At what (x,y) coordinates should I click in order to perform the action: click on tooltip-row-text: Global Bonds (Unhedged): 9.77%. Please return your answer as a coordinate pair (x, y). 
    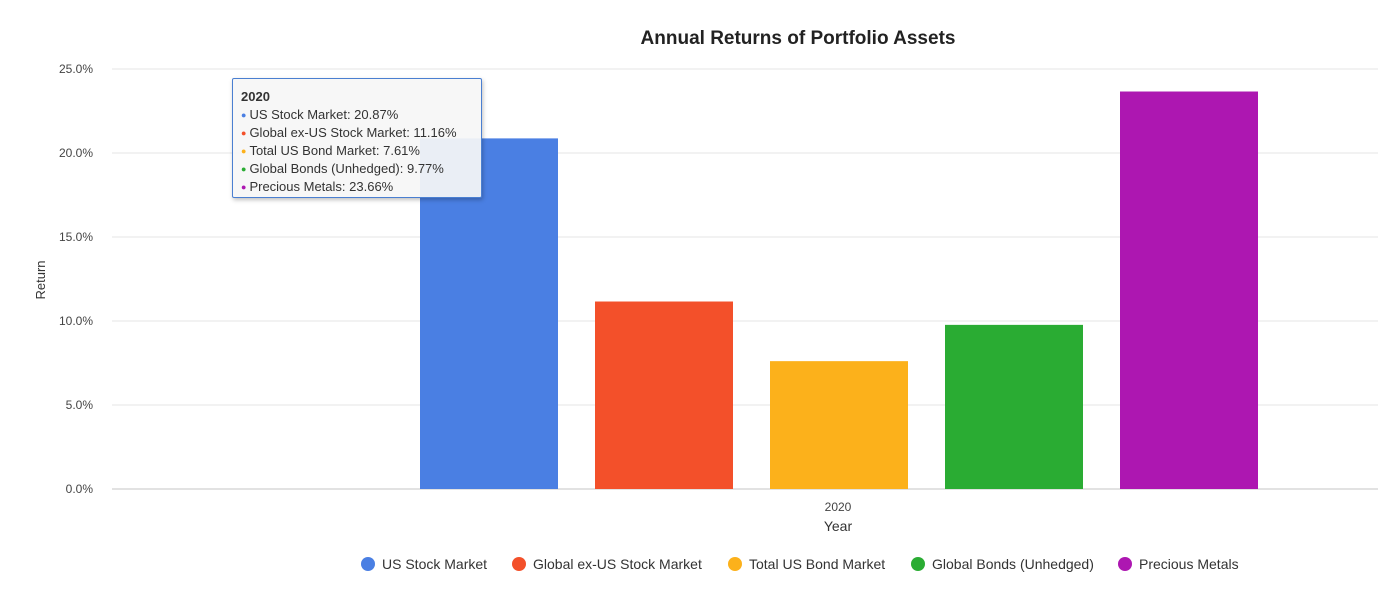
    Looking at the image, I should click on (346, 168).